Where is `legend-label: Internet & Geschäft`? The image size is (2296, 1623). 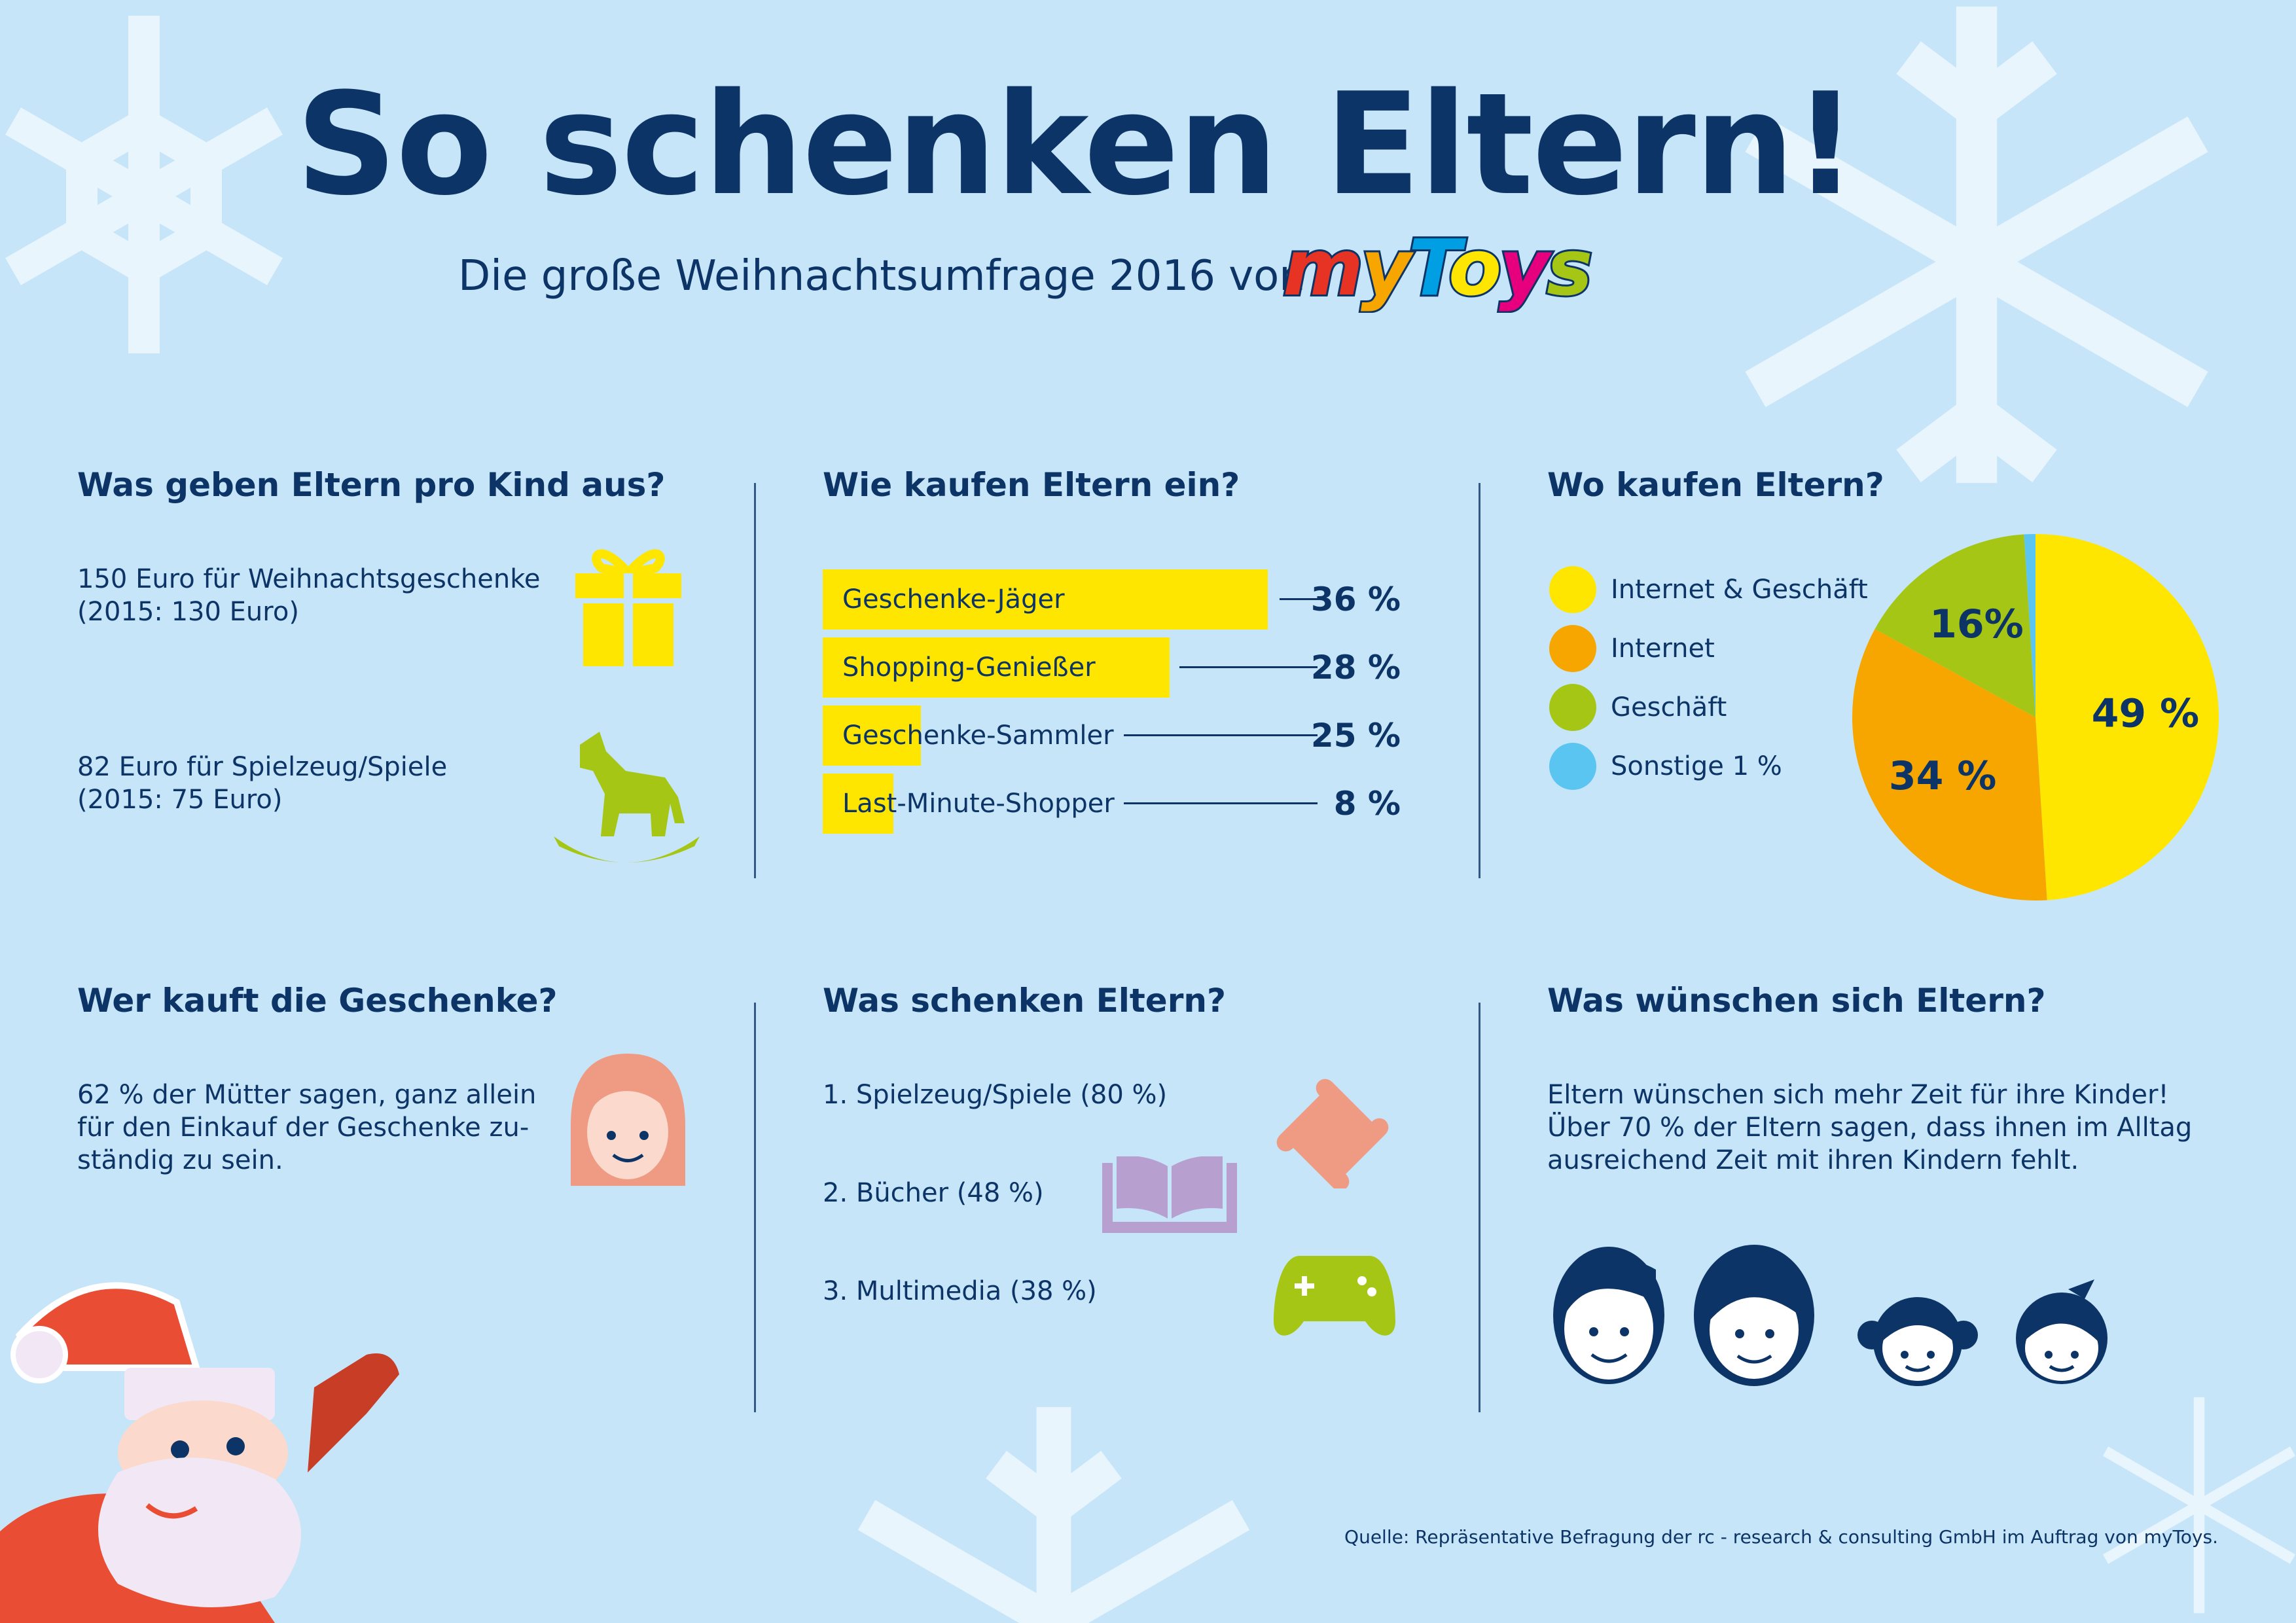
legend-label: Internet & Geschäft is located at coordinates (1739, 590).